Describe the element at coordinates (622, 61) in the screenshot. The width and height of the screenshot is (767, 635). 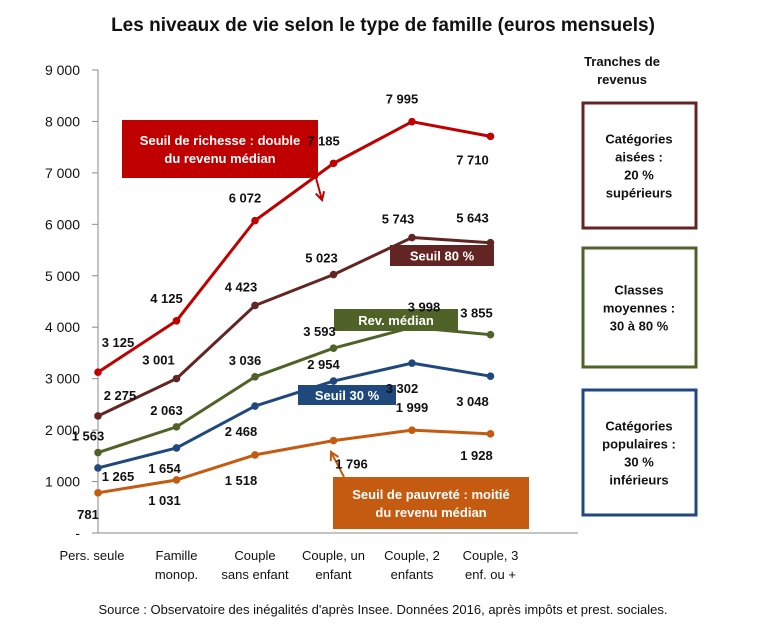
I see `side-heading: Tranches de` at that location.